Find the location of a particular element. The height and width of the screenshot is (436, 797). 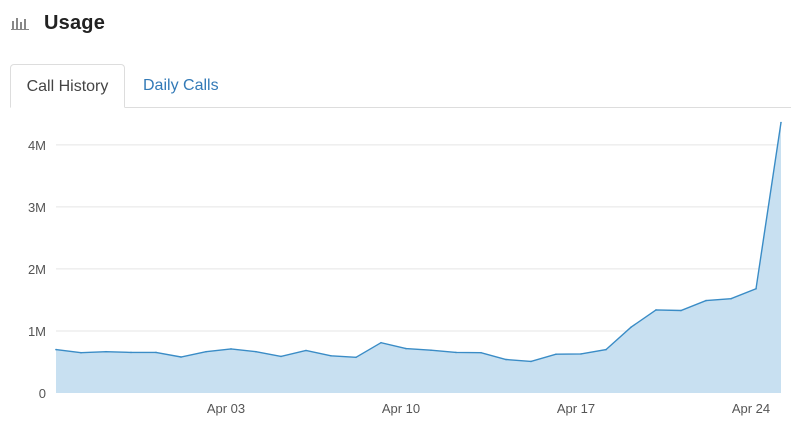

x-tick-label: Apr 10 is located at coordinates (401, 408).